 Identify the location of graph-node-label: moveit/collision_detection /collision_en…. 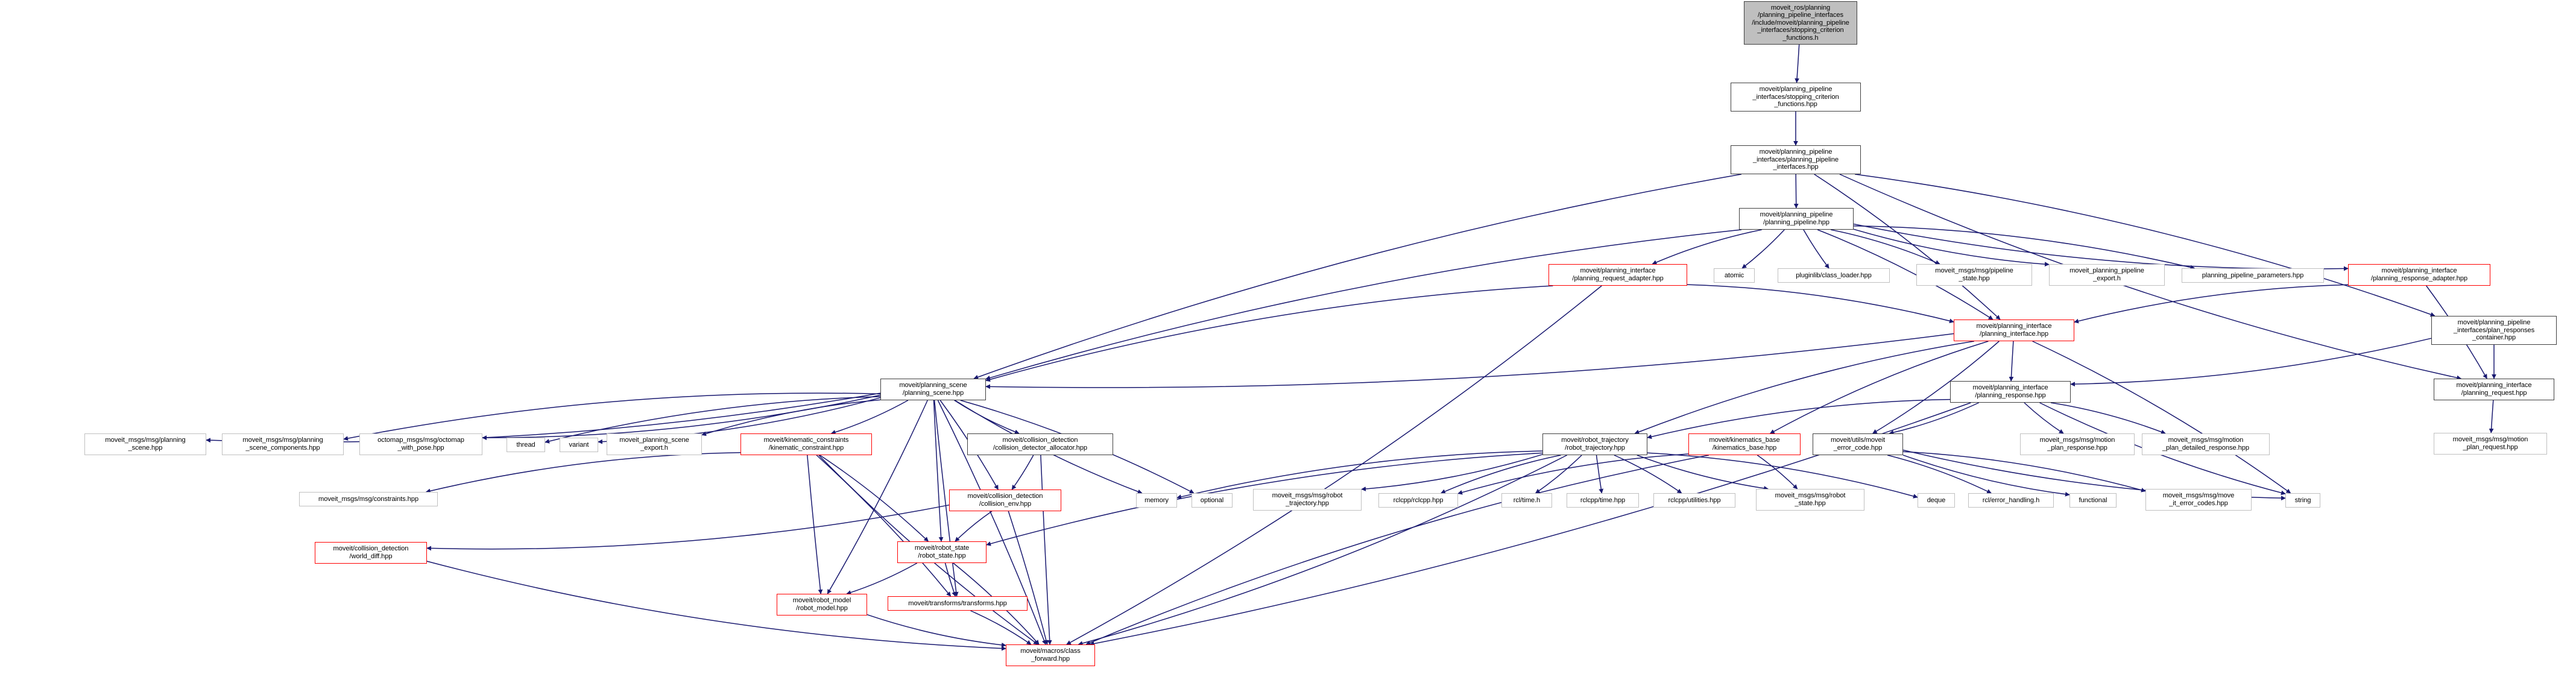
(1005, 500).